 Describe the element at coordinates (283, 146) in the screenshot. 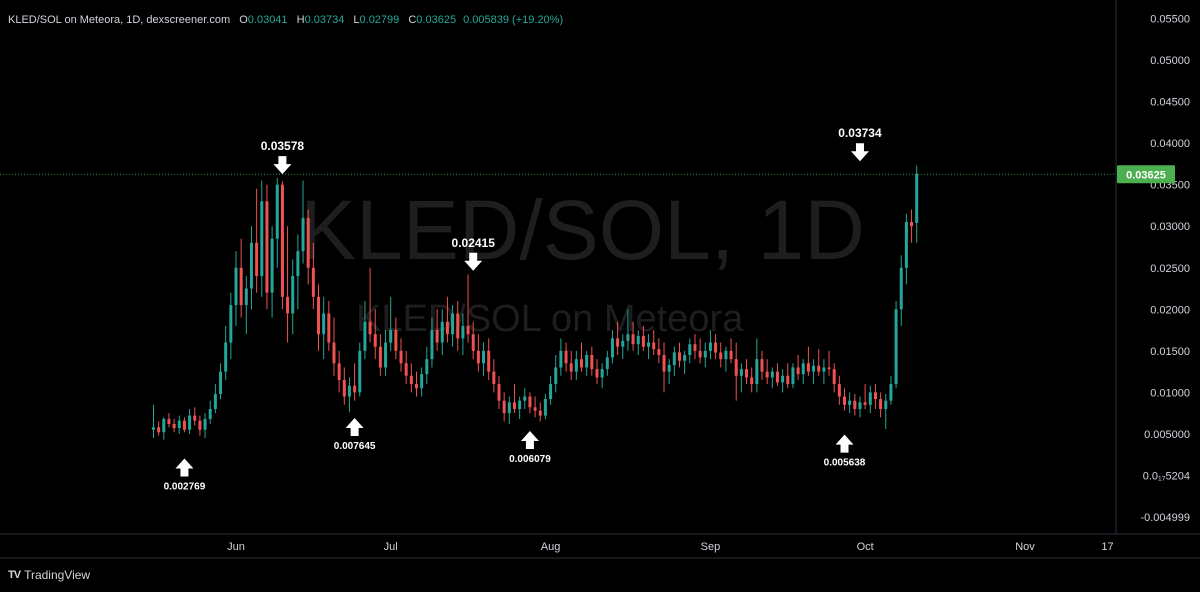

I see `annotation-label: 0.03578` at that location.